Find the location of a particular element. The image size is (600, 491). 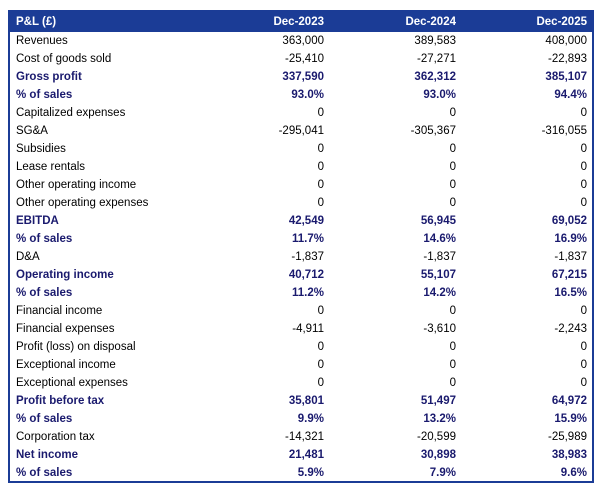

cell-value: -316,055 is located at coordinates (564, 131).